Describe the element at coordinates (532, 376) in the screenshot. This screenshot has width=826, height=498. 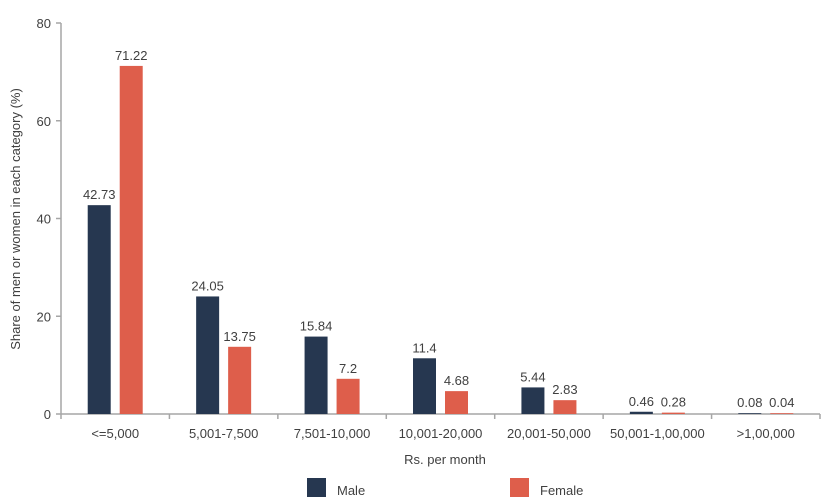
I see `data-label: 5.44` at that location.